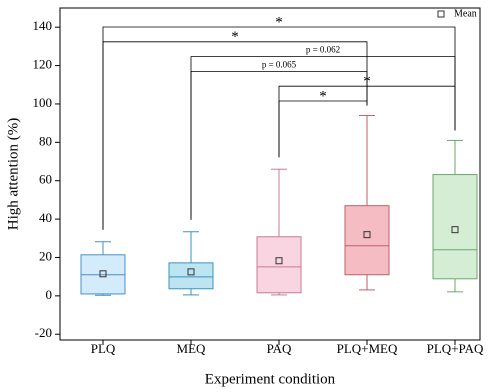 This screenshot has width=500, height=392. I want to click on x-tick-label: PLQ+MEQ, so click(367, 348).